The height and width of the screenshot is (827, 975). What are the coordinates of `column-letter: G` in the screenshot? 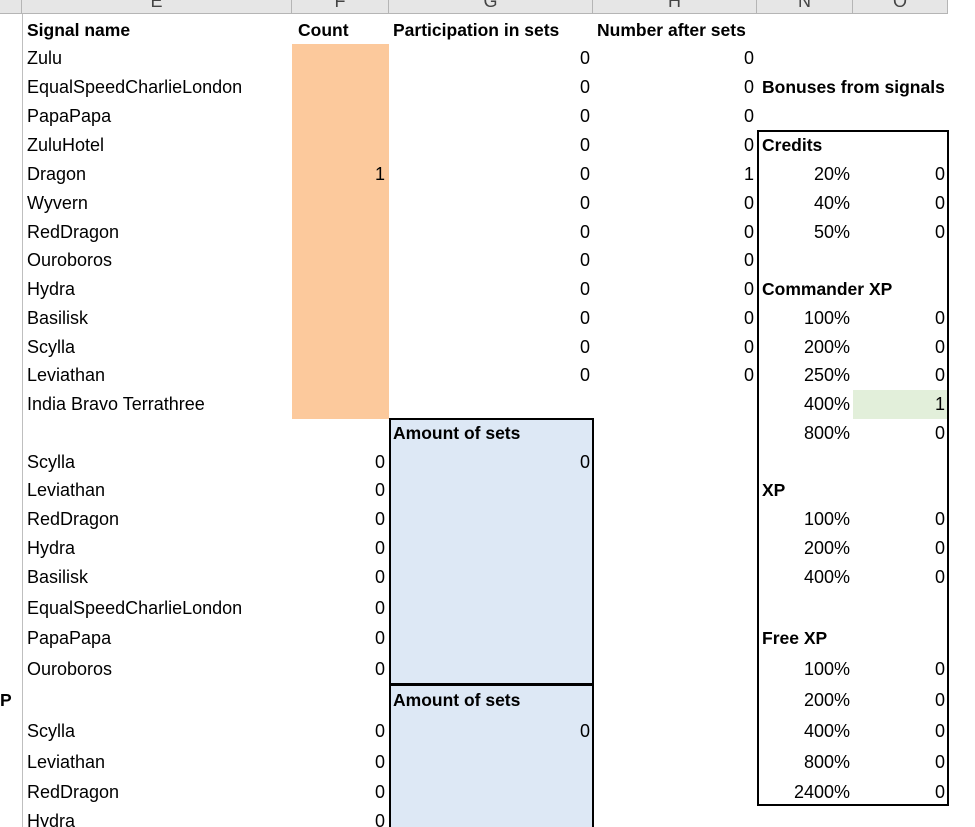 It's located at (490, 5).